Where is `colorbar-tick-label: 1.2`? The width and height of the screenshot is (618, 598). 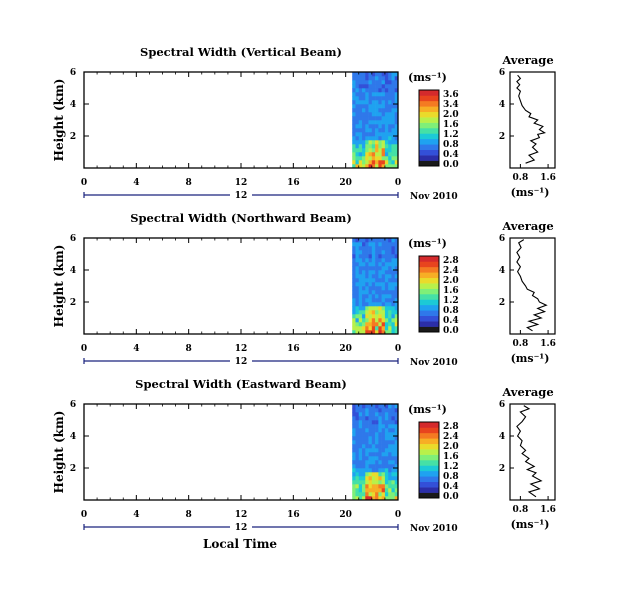 colorbar-tick-label: 1.2 is located at coordinates (451, 301).